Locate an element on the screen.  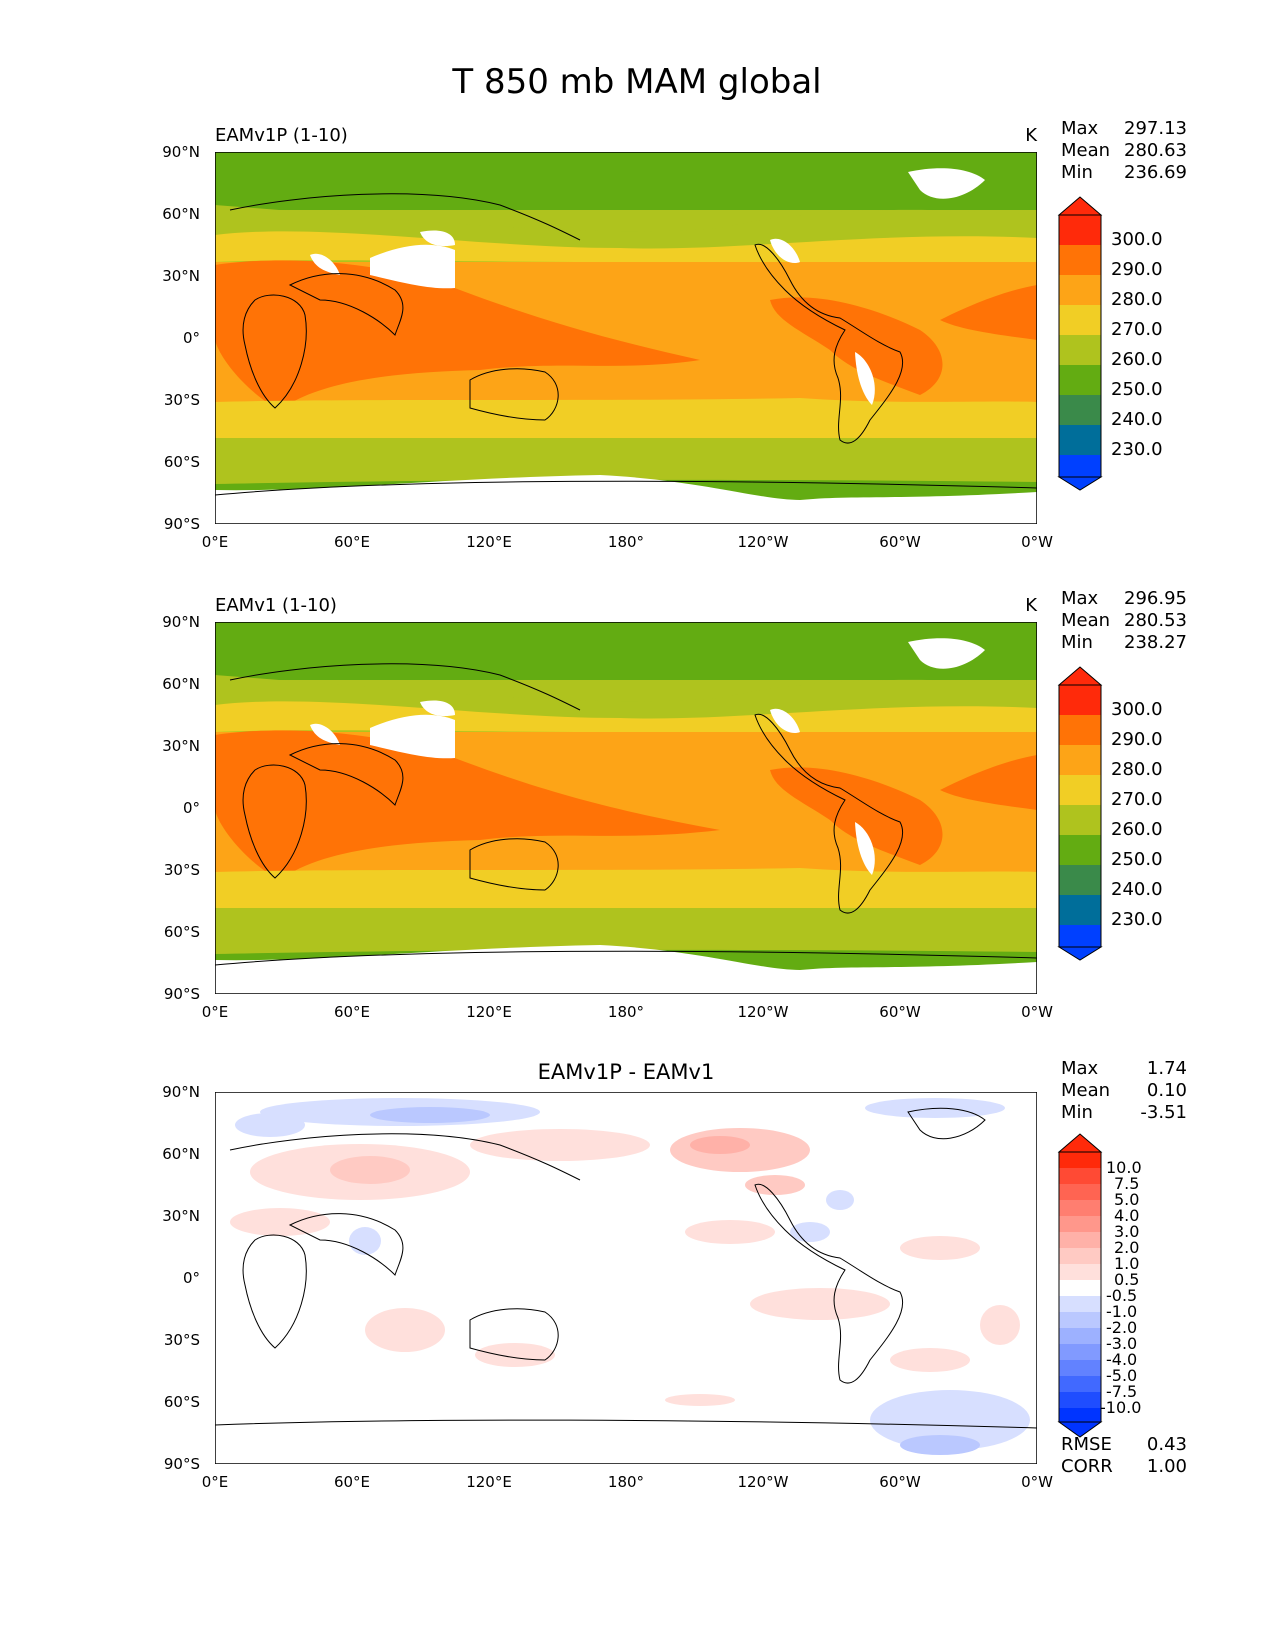
stats-box: Max 297.13 Mean 280.63 Min 236.69 is located at coordinates (1124, 150).